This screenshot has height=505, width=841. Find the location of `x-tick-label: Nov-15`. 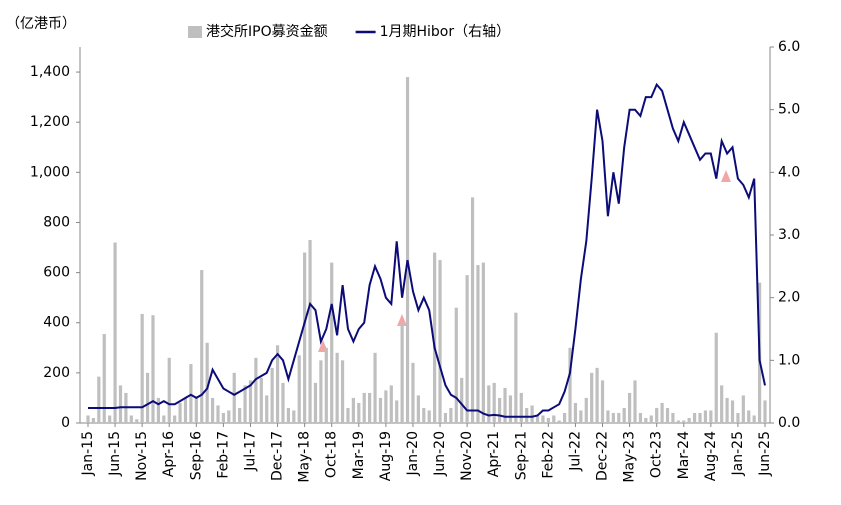

x-tick-label: Nov-15 is located at coordinates (142, 456).